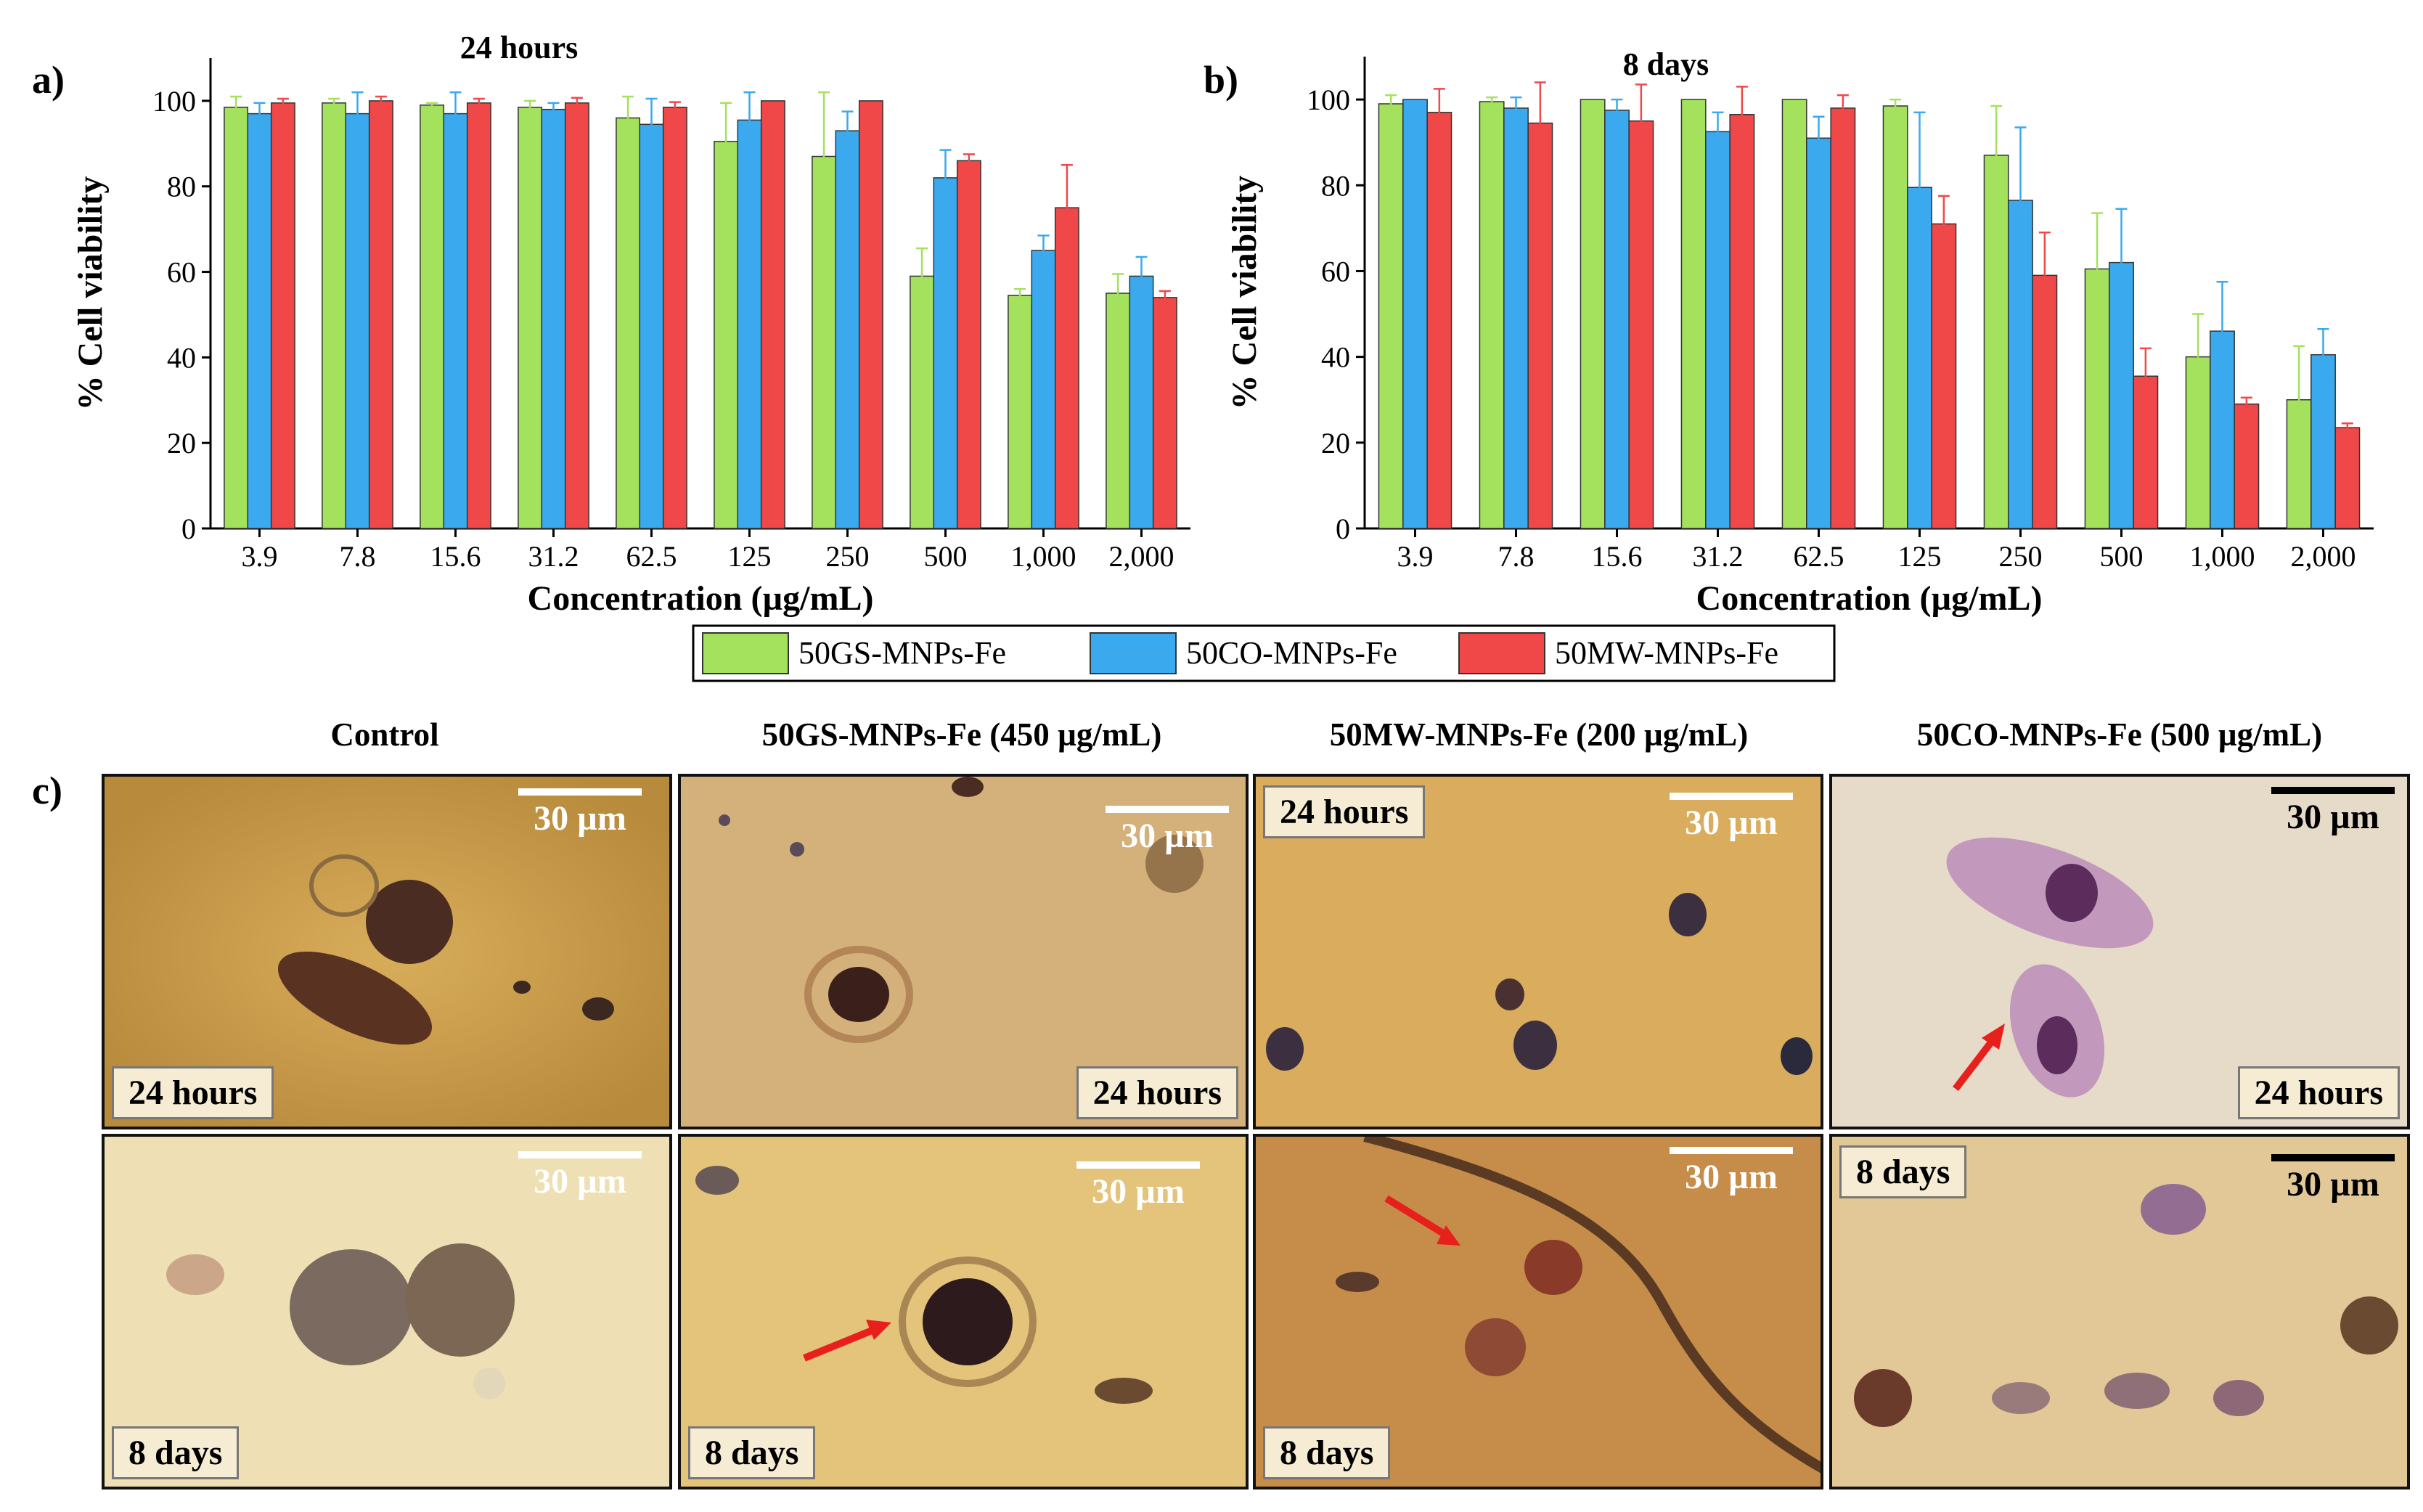 The width and height of the screenshot is (2423, 1512). I want to click on micrograph-control-24h: 24 hours 30 µm, so click(387, 951).